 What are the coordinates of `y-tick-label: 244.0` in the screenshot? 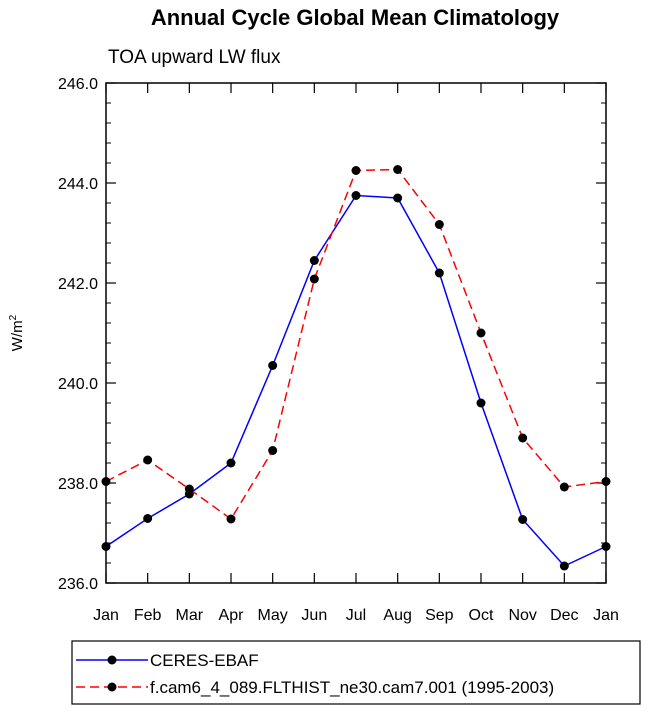 It's located at (78, 184).